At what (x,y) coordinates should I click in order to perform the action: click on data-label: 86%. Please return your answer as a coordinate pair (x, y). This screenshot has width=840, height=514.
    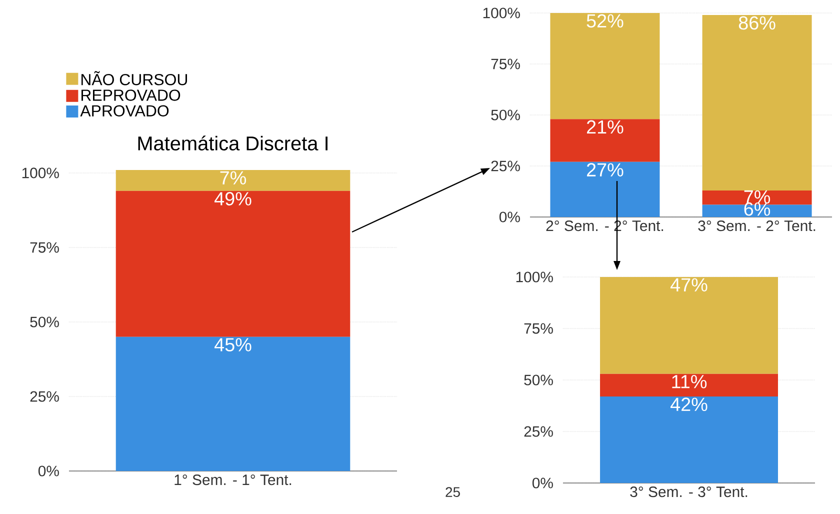
    Looking at the image, I should click on (757, 23).